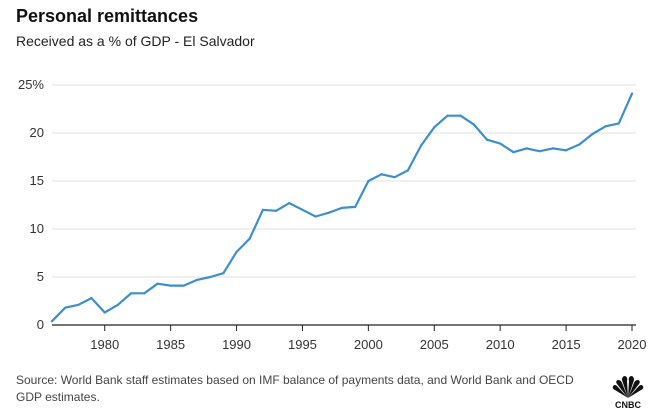 Image resolution: width=664 pixels, height=414 pixels. I want to click on x-tick-label: 1995, so click(302, 344).